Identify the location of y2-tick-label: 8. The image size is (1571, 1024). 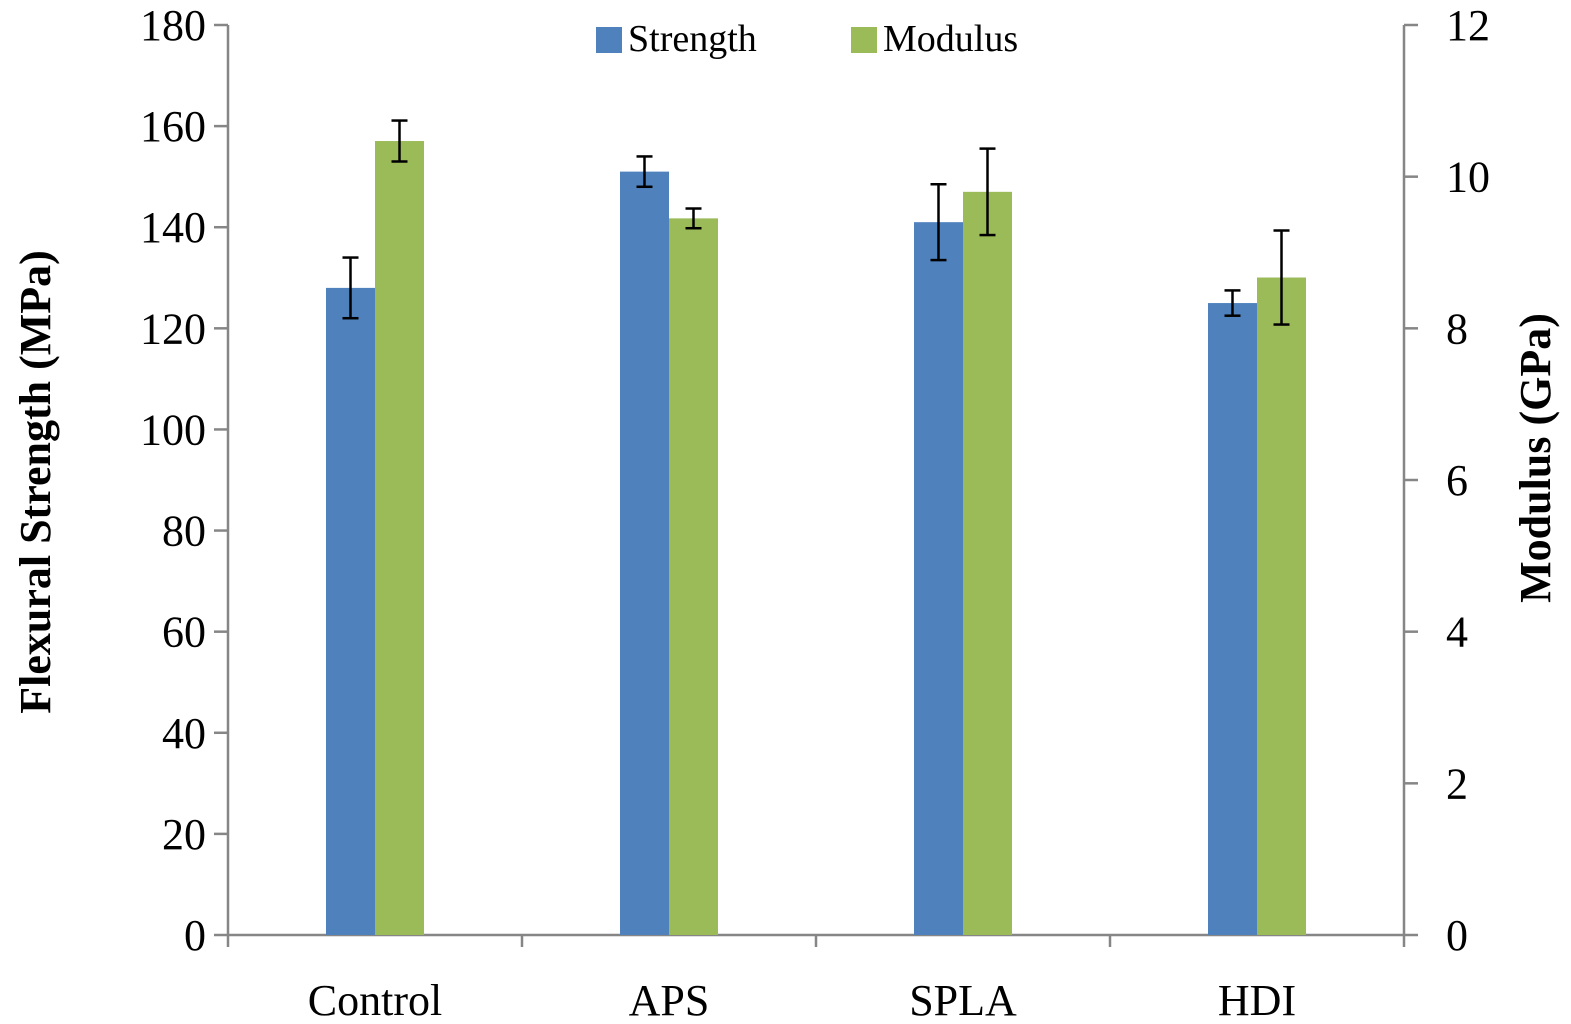
(1457, 328).